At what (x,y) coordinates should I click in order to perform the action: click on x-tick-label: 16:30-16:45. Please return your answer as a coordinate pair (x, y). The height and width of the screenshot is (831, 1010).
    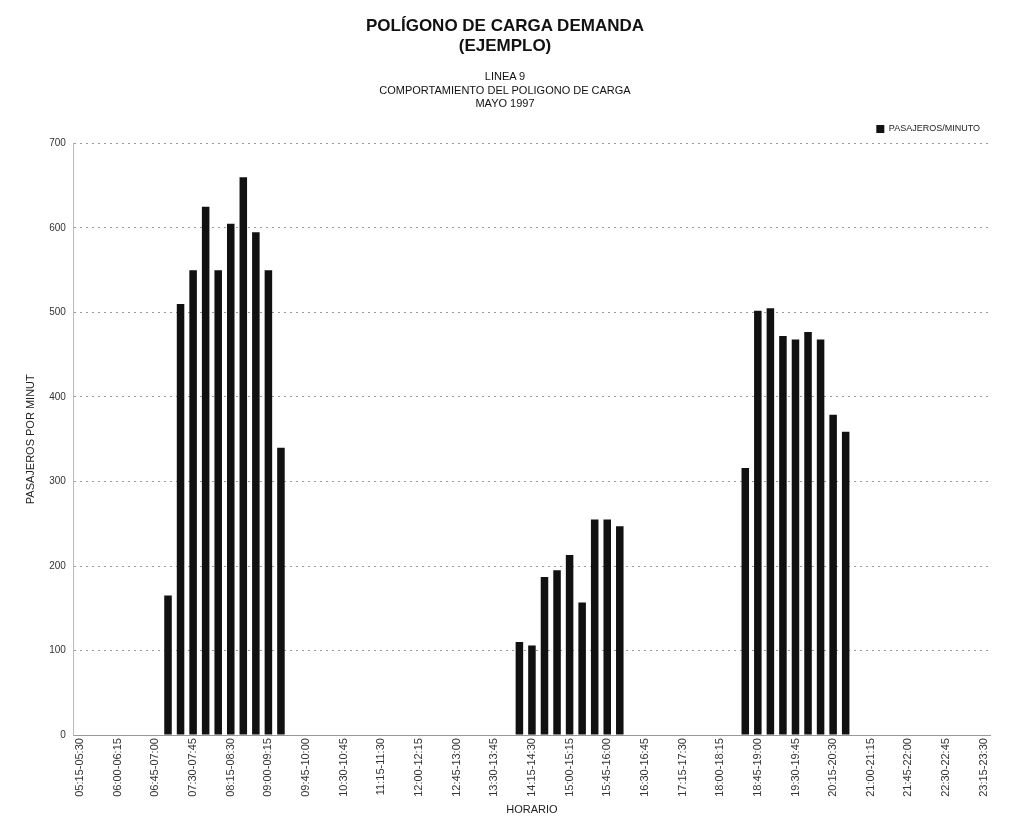
    Looking at the image, I should click on (643, 767).